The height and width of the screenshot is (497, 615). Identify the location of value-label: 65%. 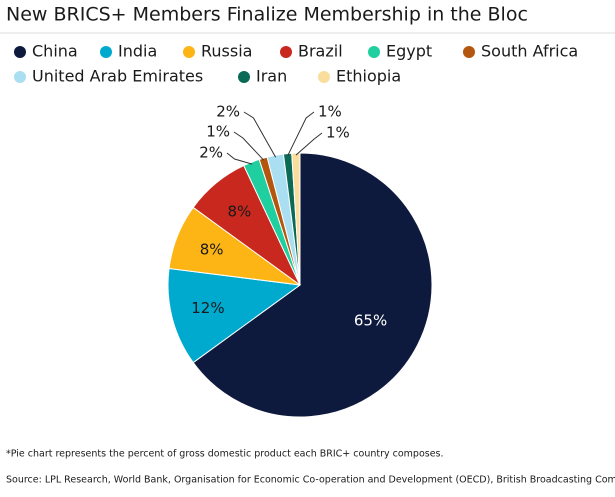
(370, 320).